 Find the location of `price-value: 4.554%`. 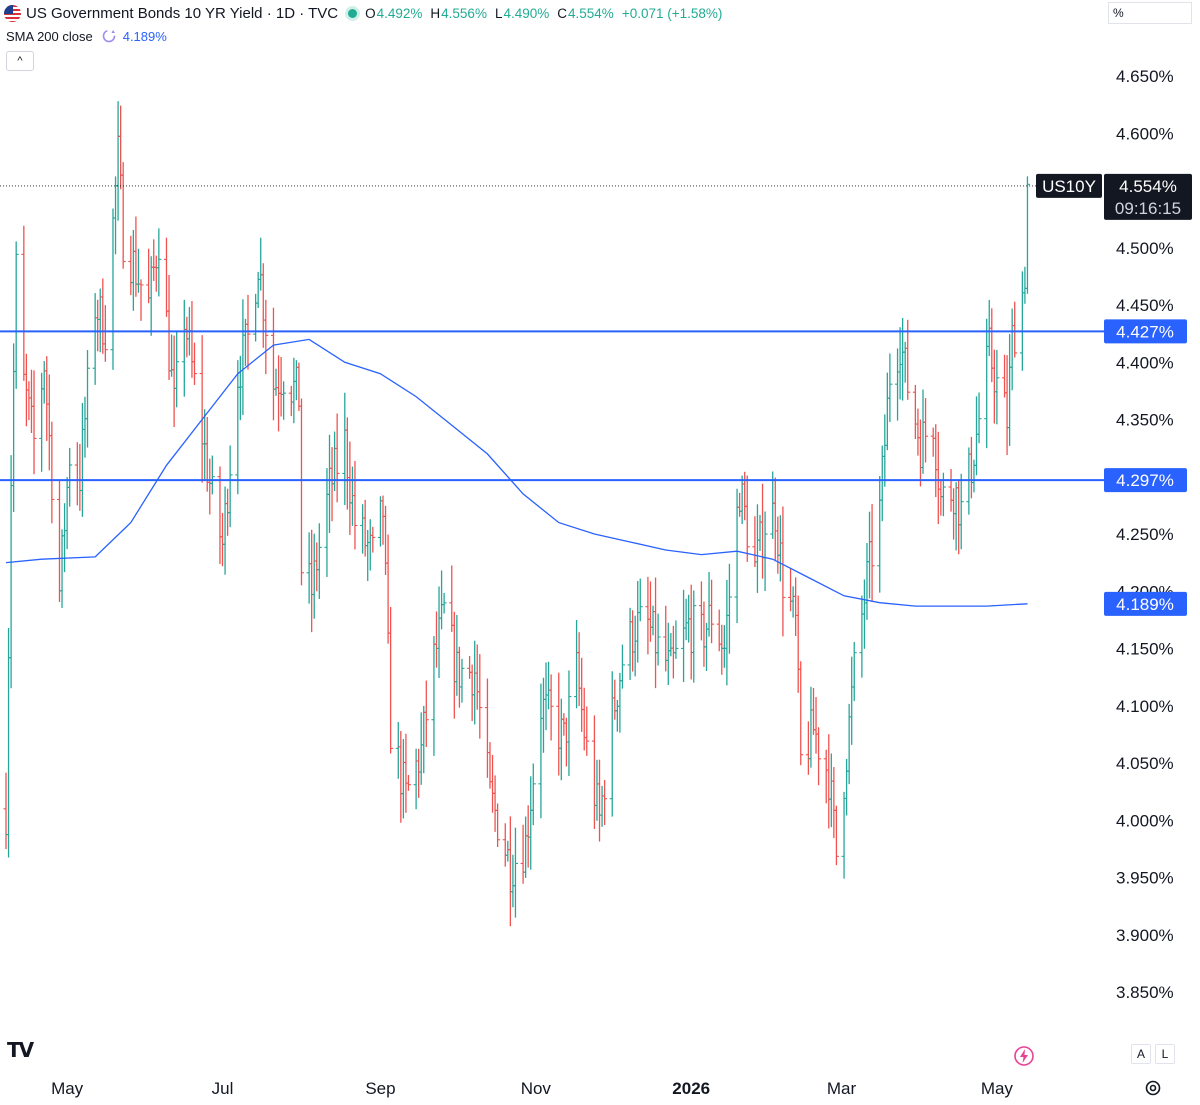

price-value: 4.554% is located at coordinates (1148, 186).